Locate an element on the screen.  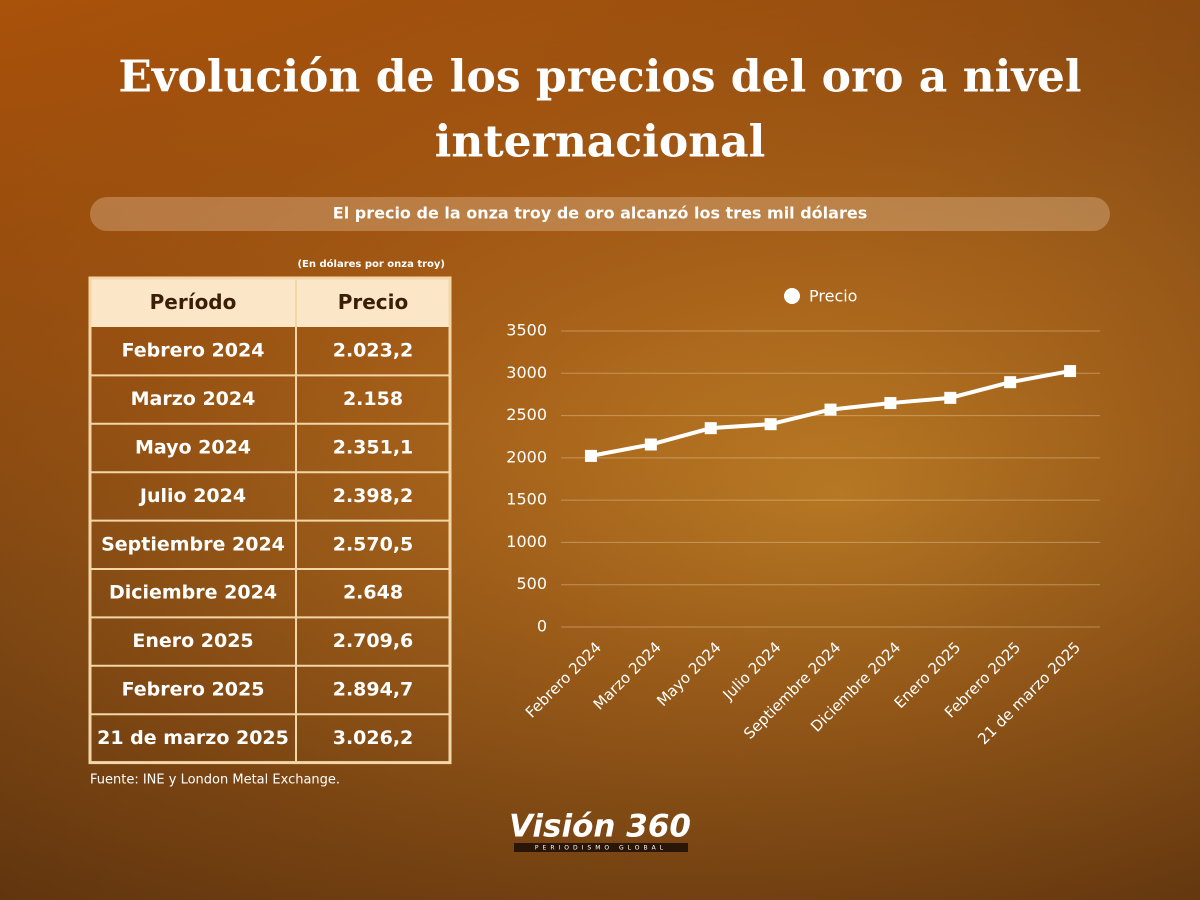
table-cell: 2.023,2 is located at coordinates (373, 351).